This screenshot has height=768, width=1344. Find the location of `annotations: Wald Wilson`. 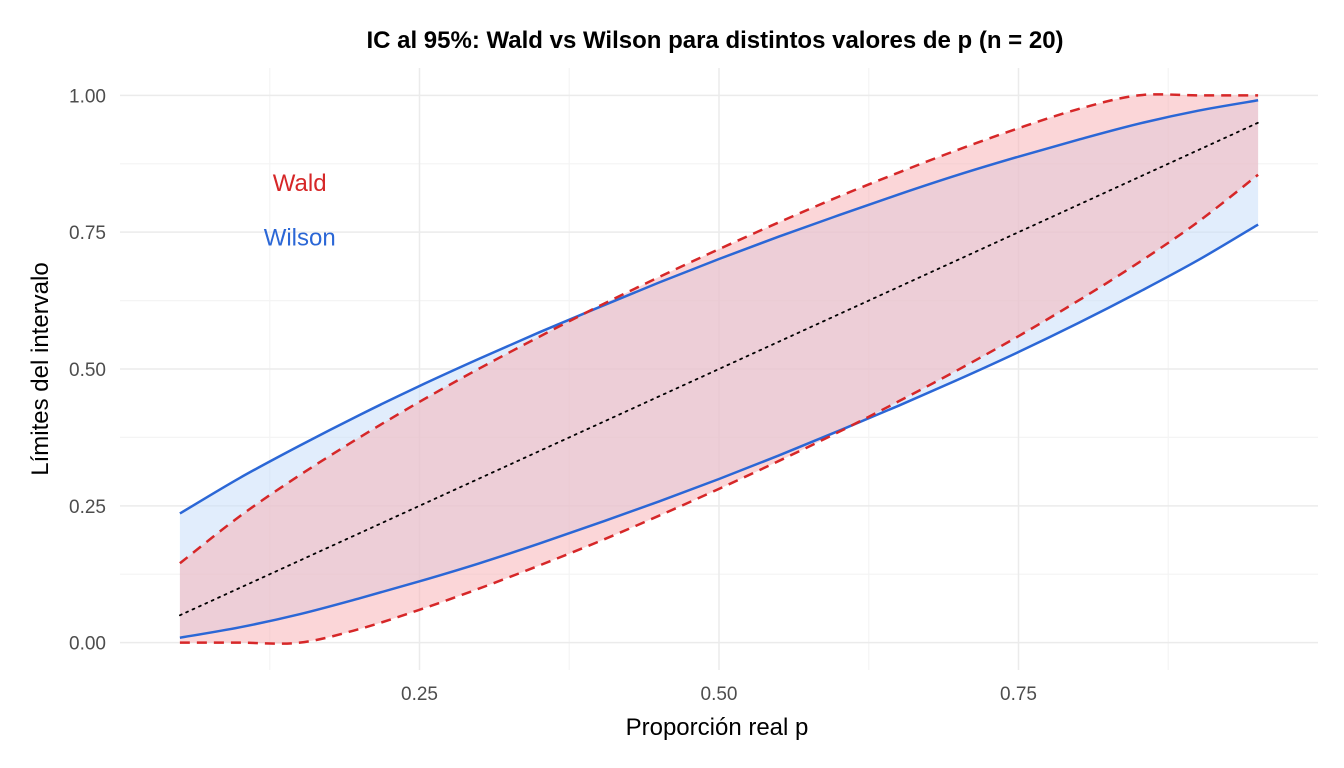

annotations: Wald Wilson is located at coordinates (300, 211).